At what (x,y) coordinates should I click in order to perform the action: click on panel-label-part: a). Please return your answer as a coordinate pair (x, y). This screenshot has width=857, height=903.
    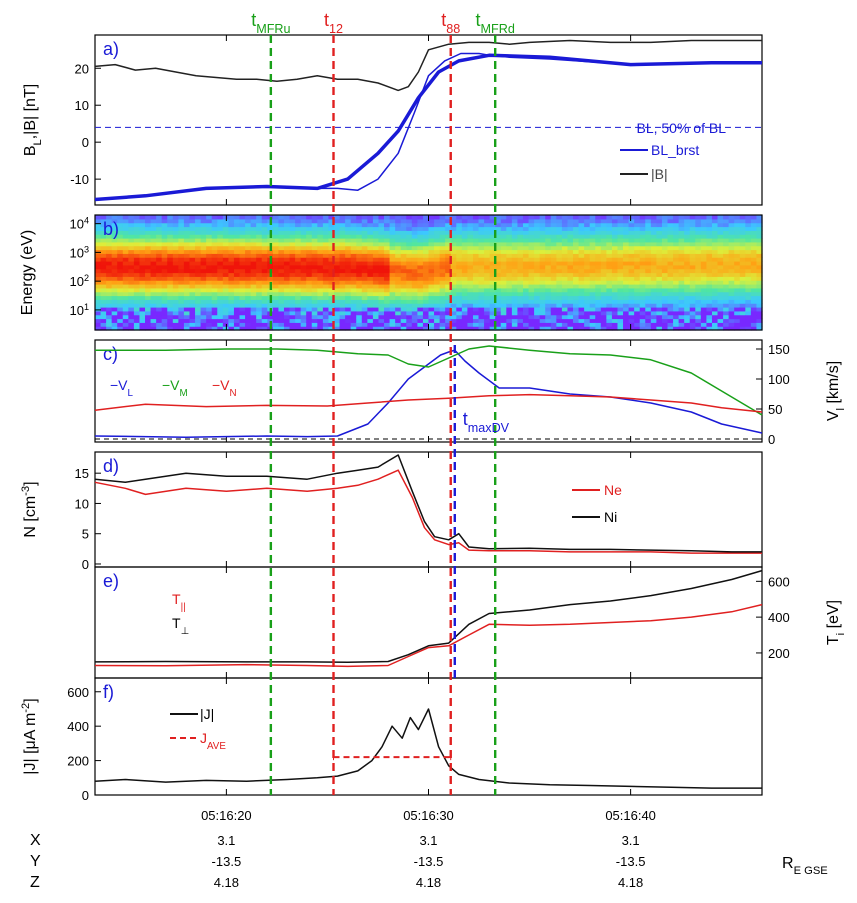
    Looking at the image, I should click on (111, 49).